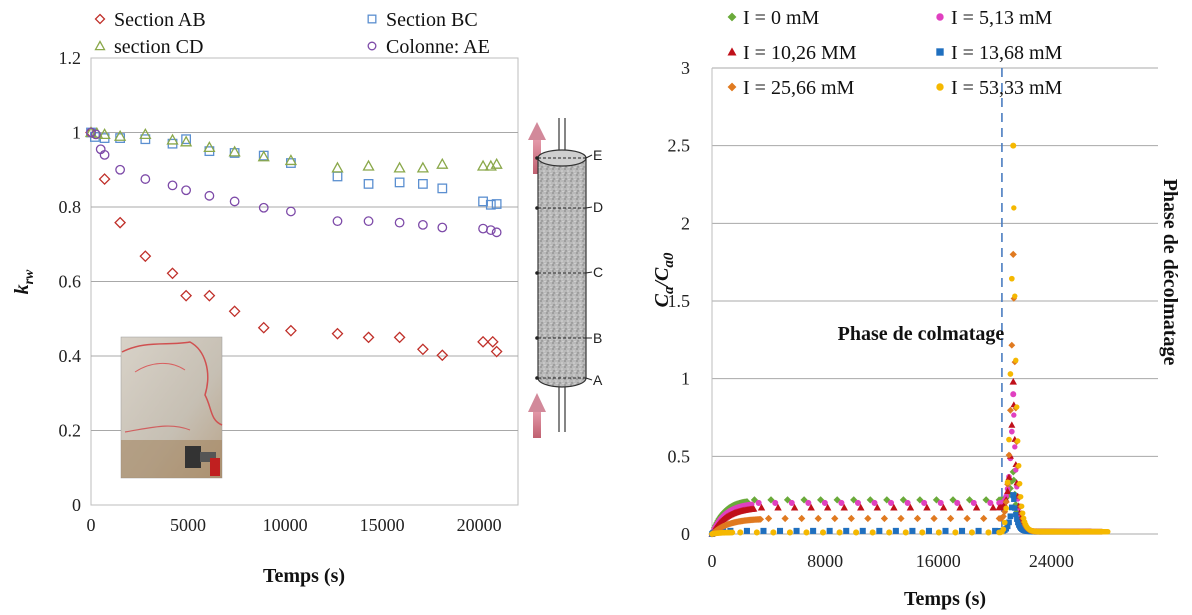 This screenshot has width=1192, height=615. I want to click on right-legend-label: I = 0 mM, so click(781, 18).